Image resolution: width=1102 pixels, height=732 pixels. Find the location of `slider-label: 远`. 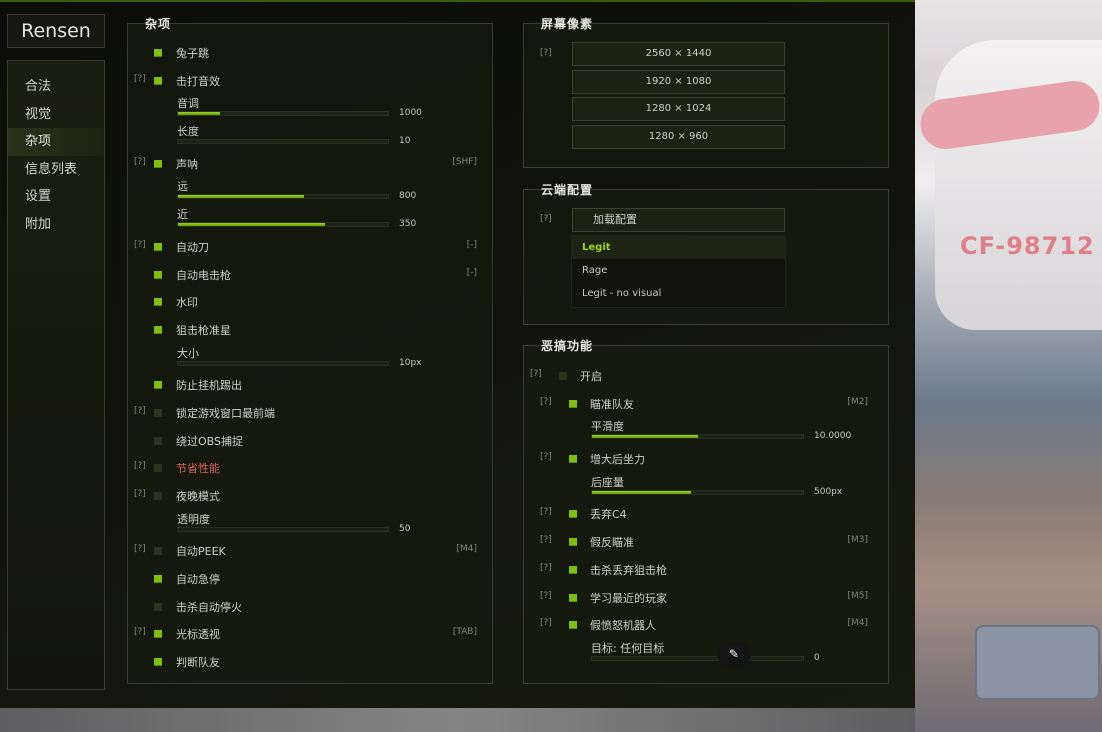

slider-label: 远 is located at coordinates (182, 187).